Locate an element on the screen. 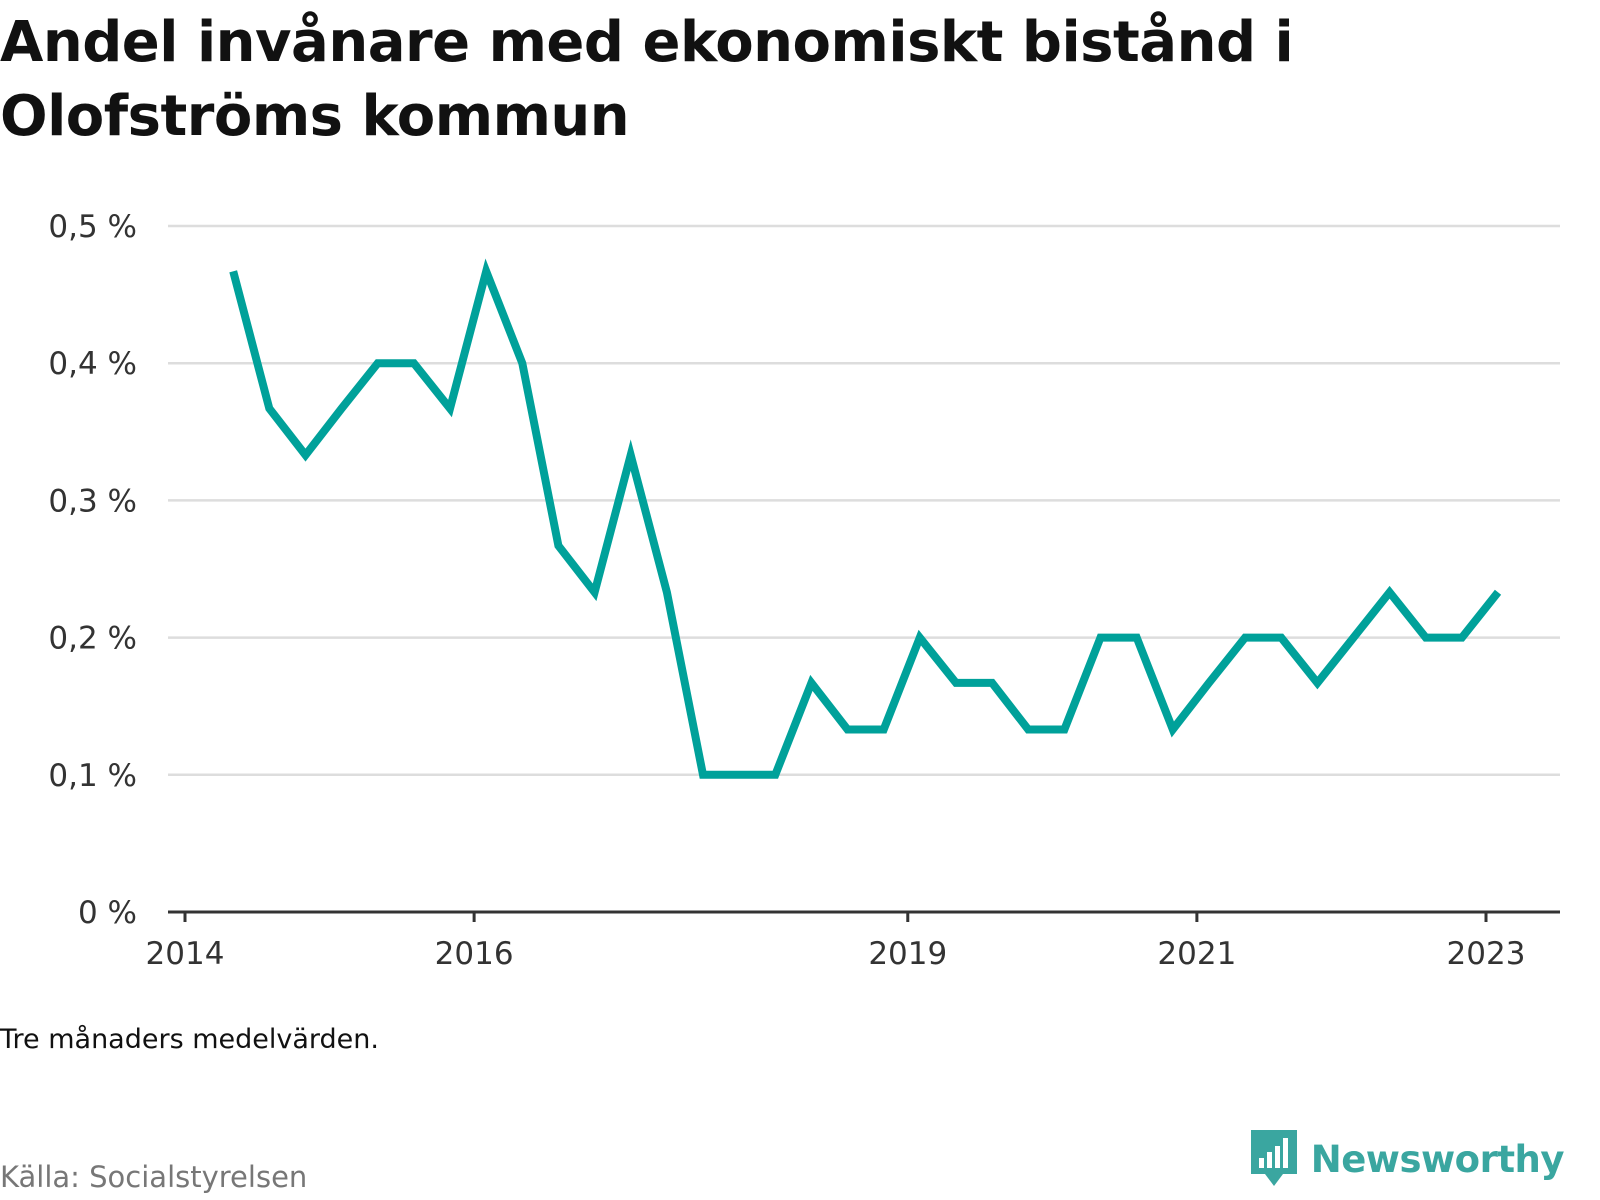 The height and width of the screenshot is (1200, 1600). brand-logo: Newsworthy is located at coordinates (1407, 1159).